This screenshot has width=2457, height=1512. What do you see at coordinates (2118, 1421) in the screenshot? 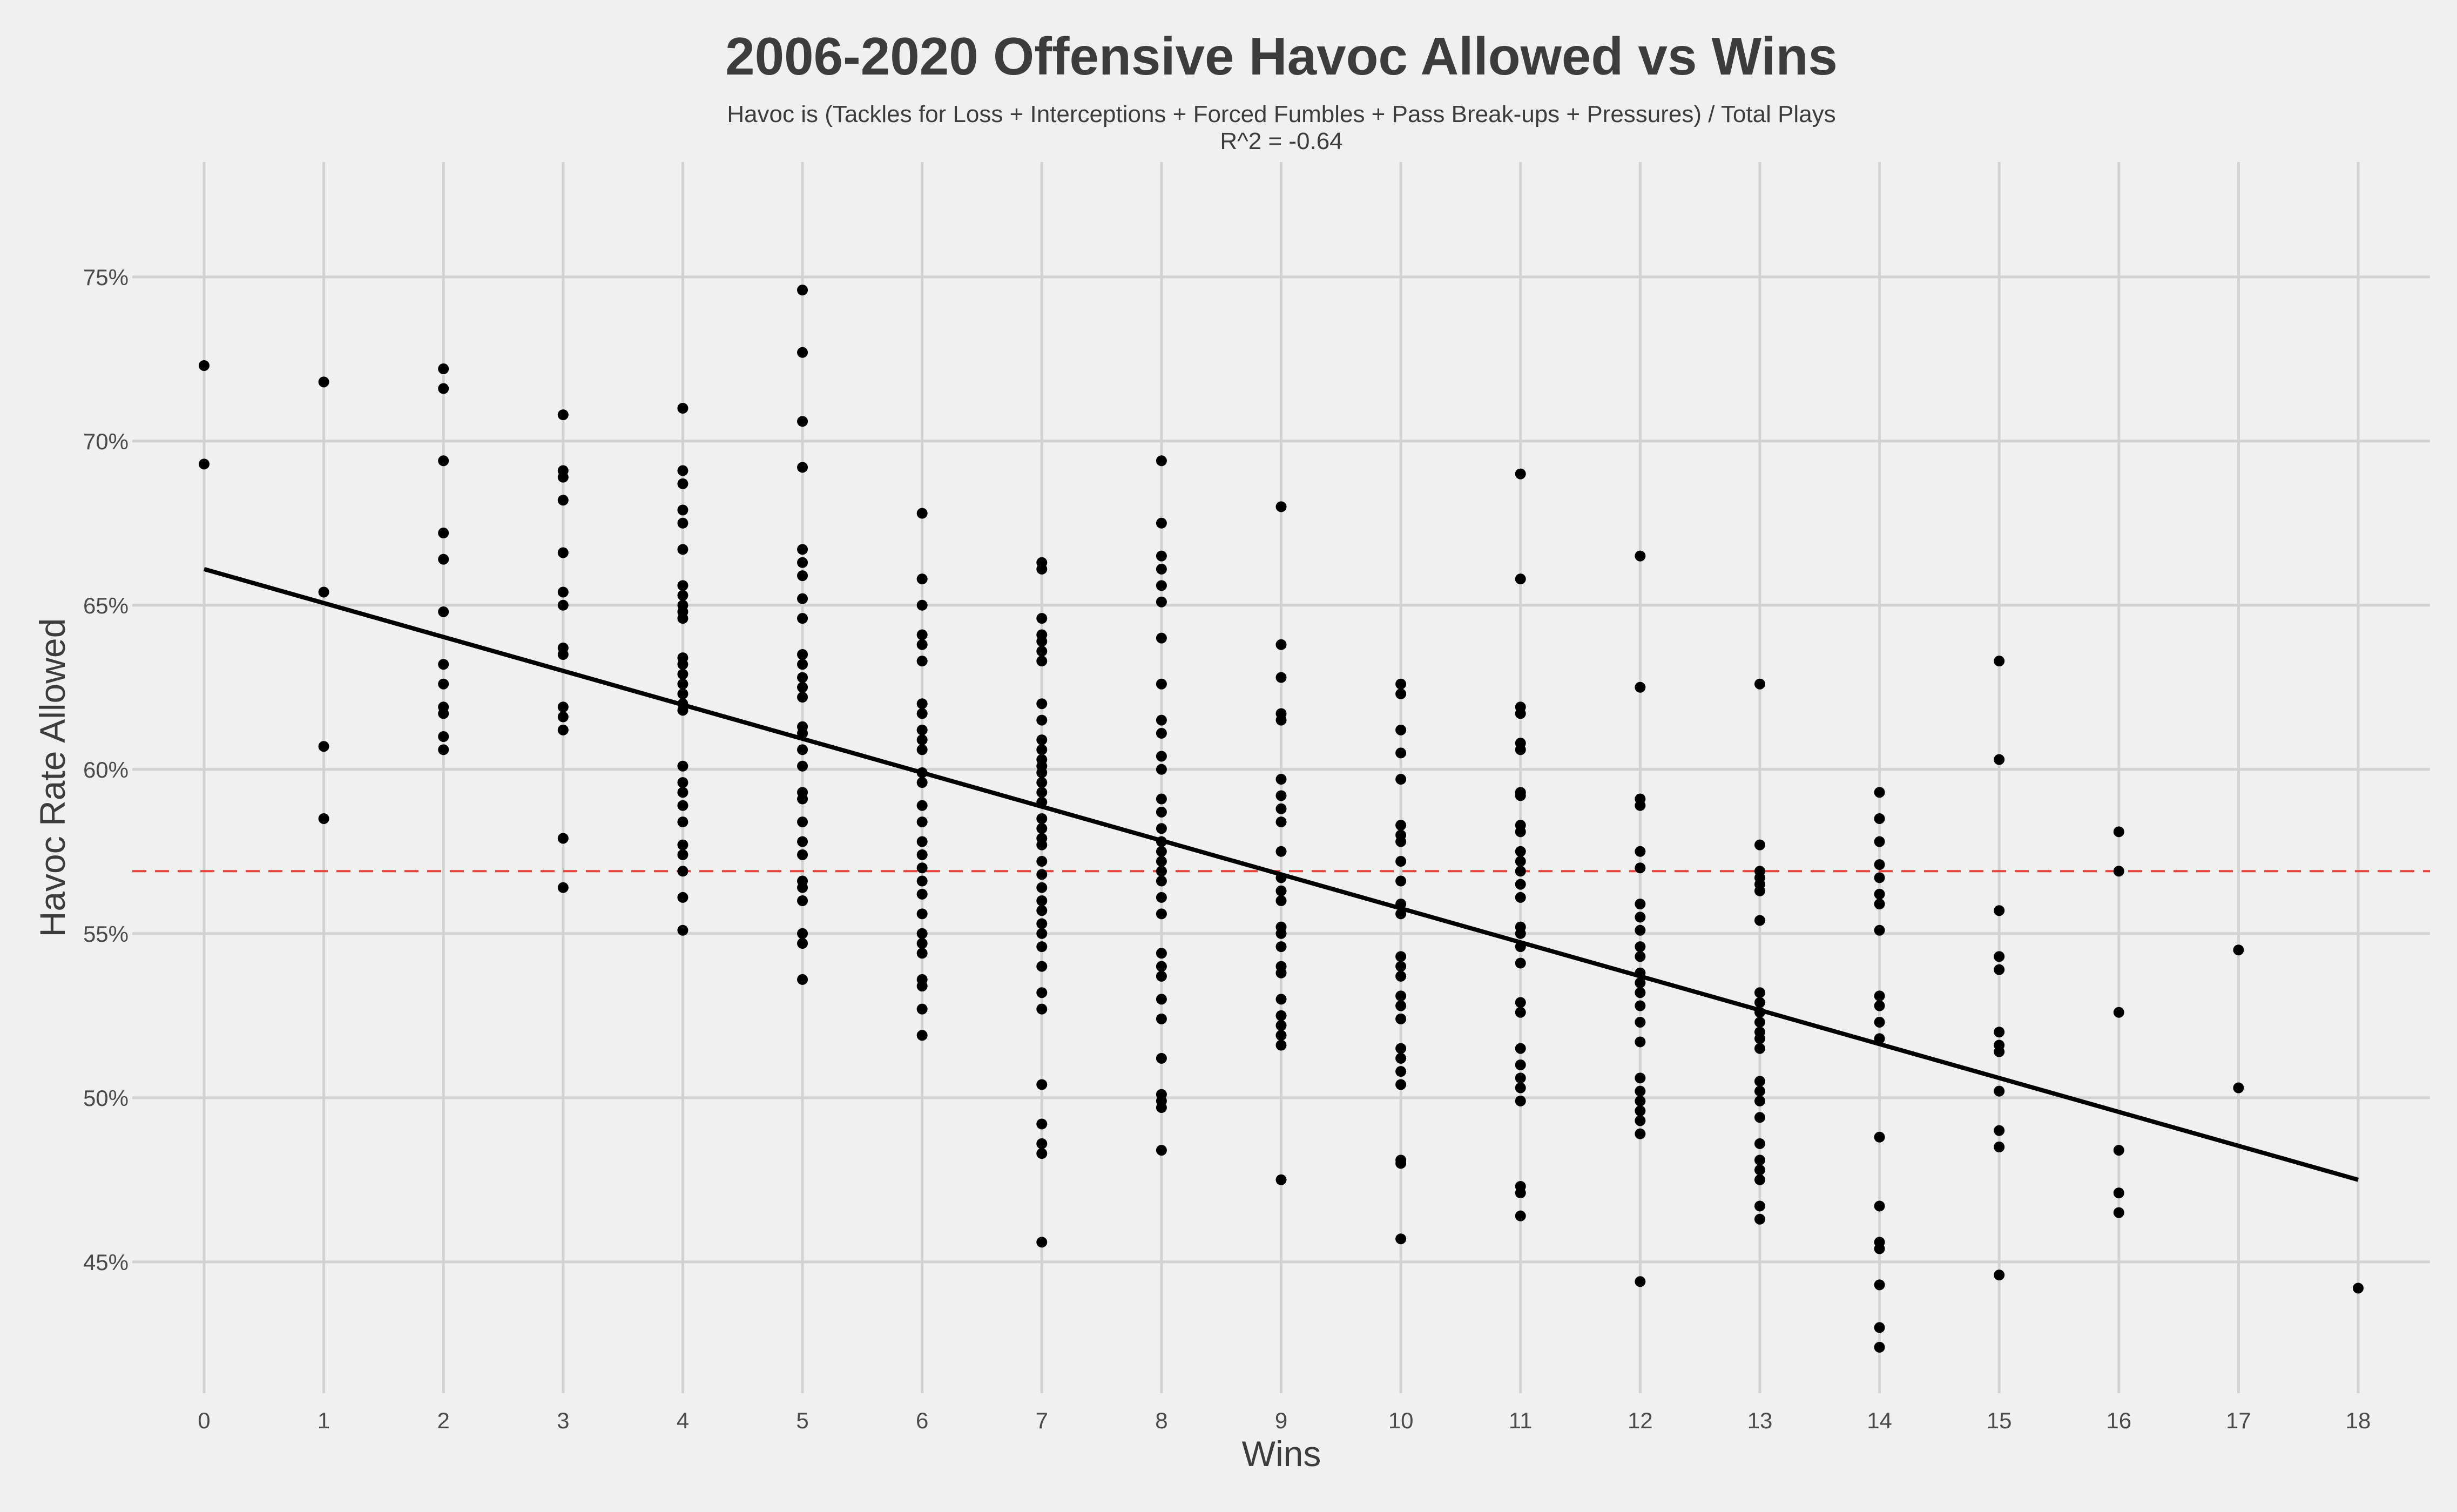
I see `x-tick-label: 16` at bounding box center [2118, 1421].